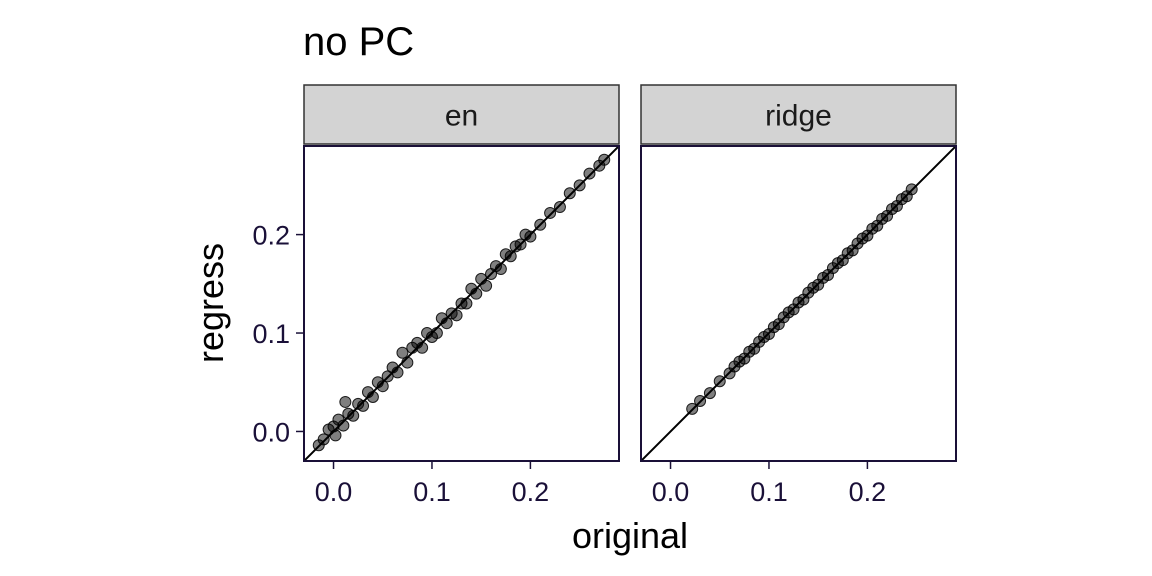 The image size is (1152, 576). I want to click on strip-label: ridge, so click(798, 116).